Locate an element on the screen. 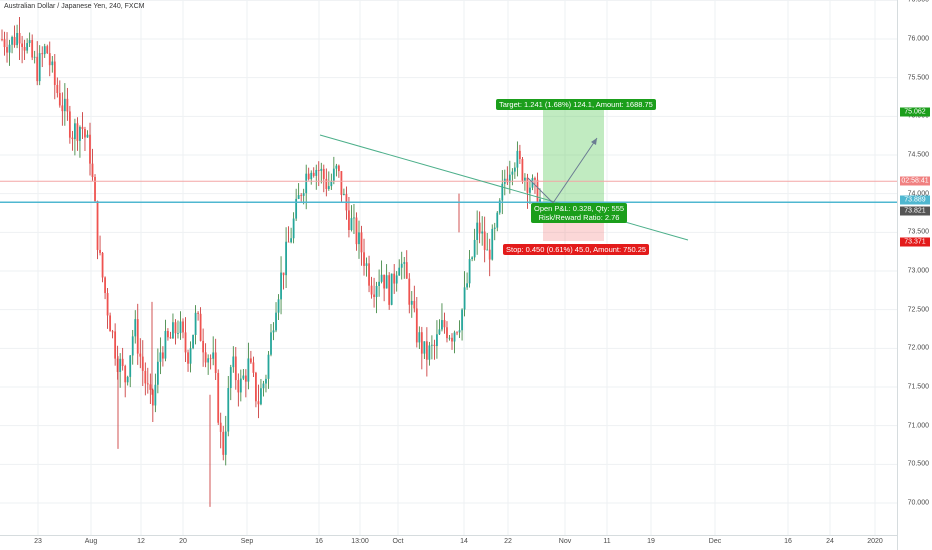 This screenshot has width=932, height=550. price-tick-label: 75.000 is located at coordinates (918, 116).